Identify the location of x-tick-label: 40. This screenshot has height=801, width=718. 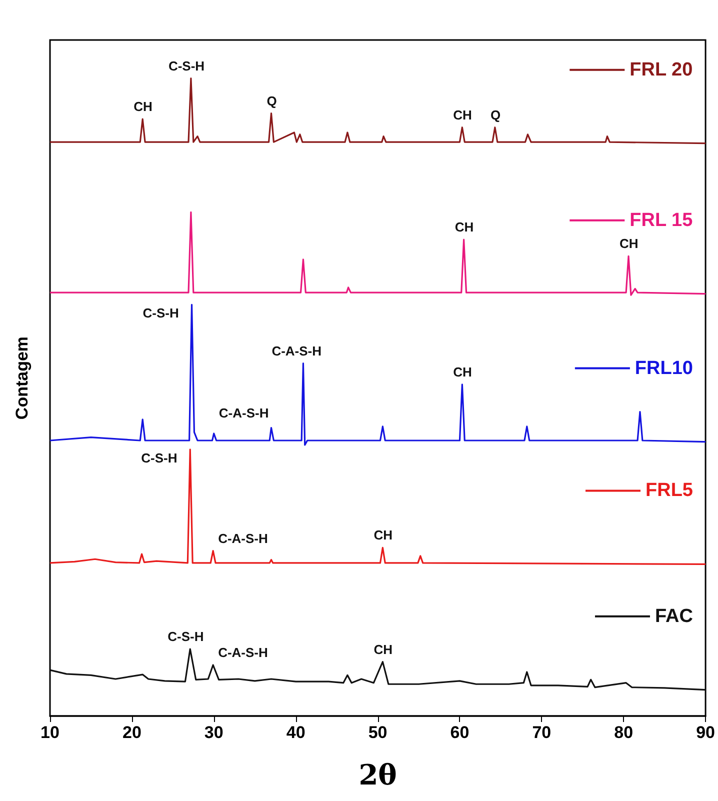
(296, 732).